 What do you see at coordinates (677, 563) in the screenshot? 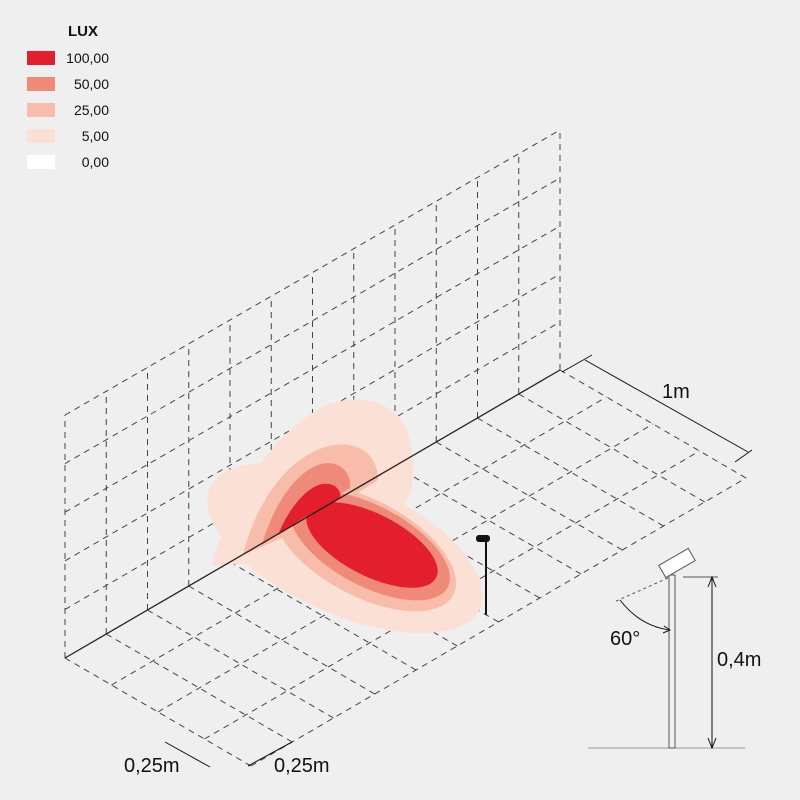
I see `luminaire-head` at bounding box center [677, 563].